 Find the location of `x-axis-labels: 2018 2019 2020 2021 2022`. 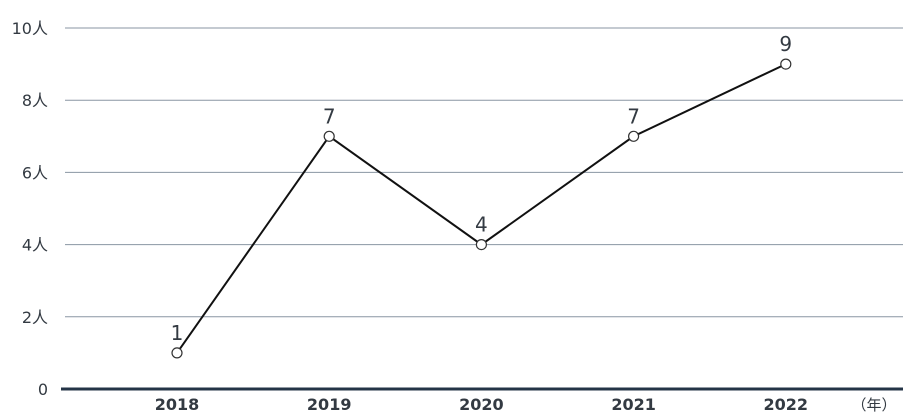

x-axis-labels: 2018 2019 2020 2021 2022 is located at coordinates (481, 404).